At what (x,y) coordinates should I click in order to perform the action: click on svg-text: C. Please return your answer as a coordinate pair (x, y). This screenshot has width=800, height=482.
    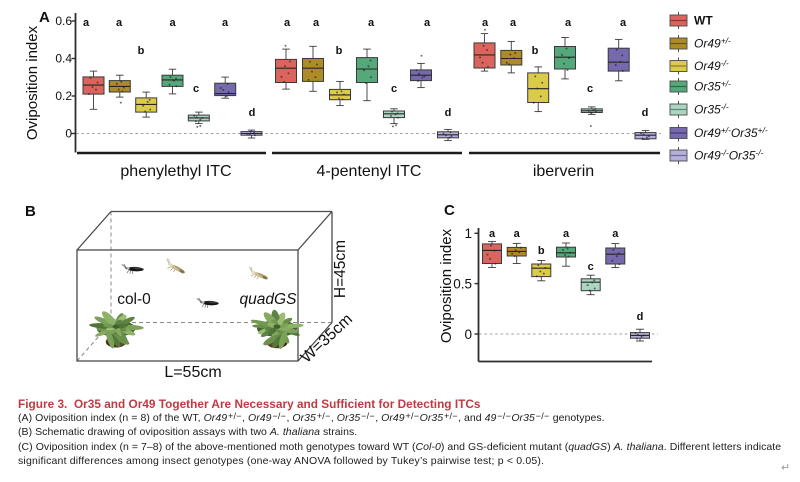
    Looking at the image, I should click on (449, 210).